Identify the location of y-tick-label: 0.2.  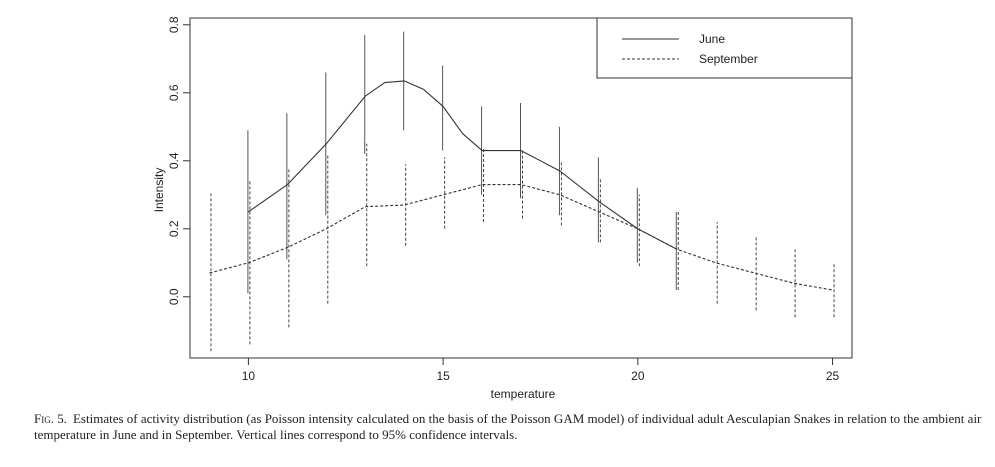
(174, 228).